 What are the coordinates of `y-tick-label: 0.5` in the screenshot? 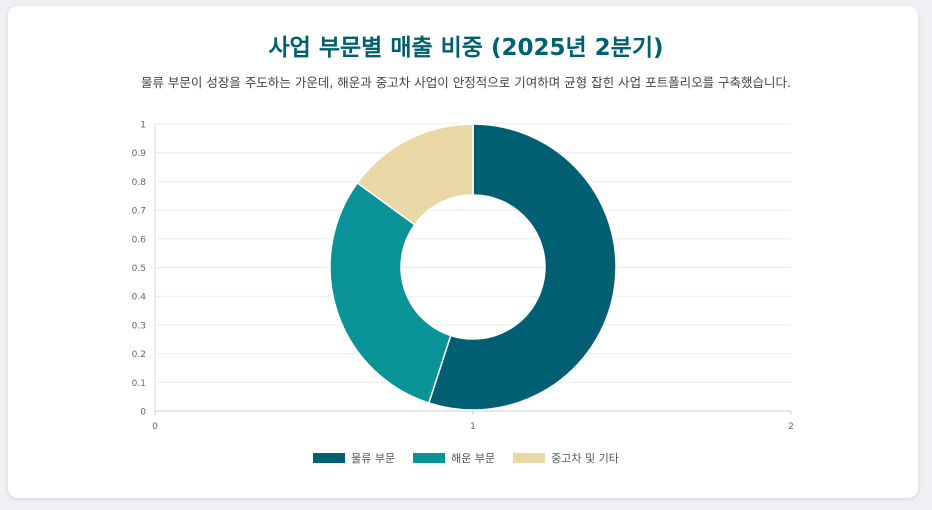 It's located at (139, 269).